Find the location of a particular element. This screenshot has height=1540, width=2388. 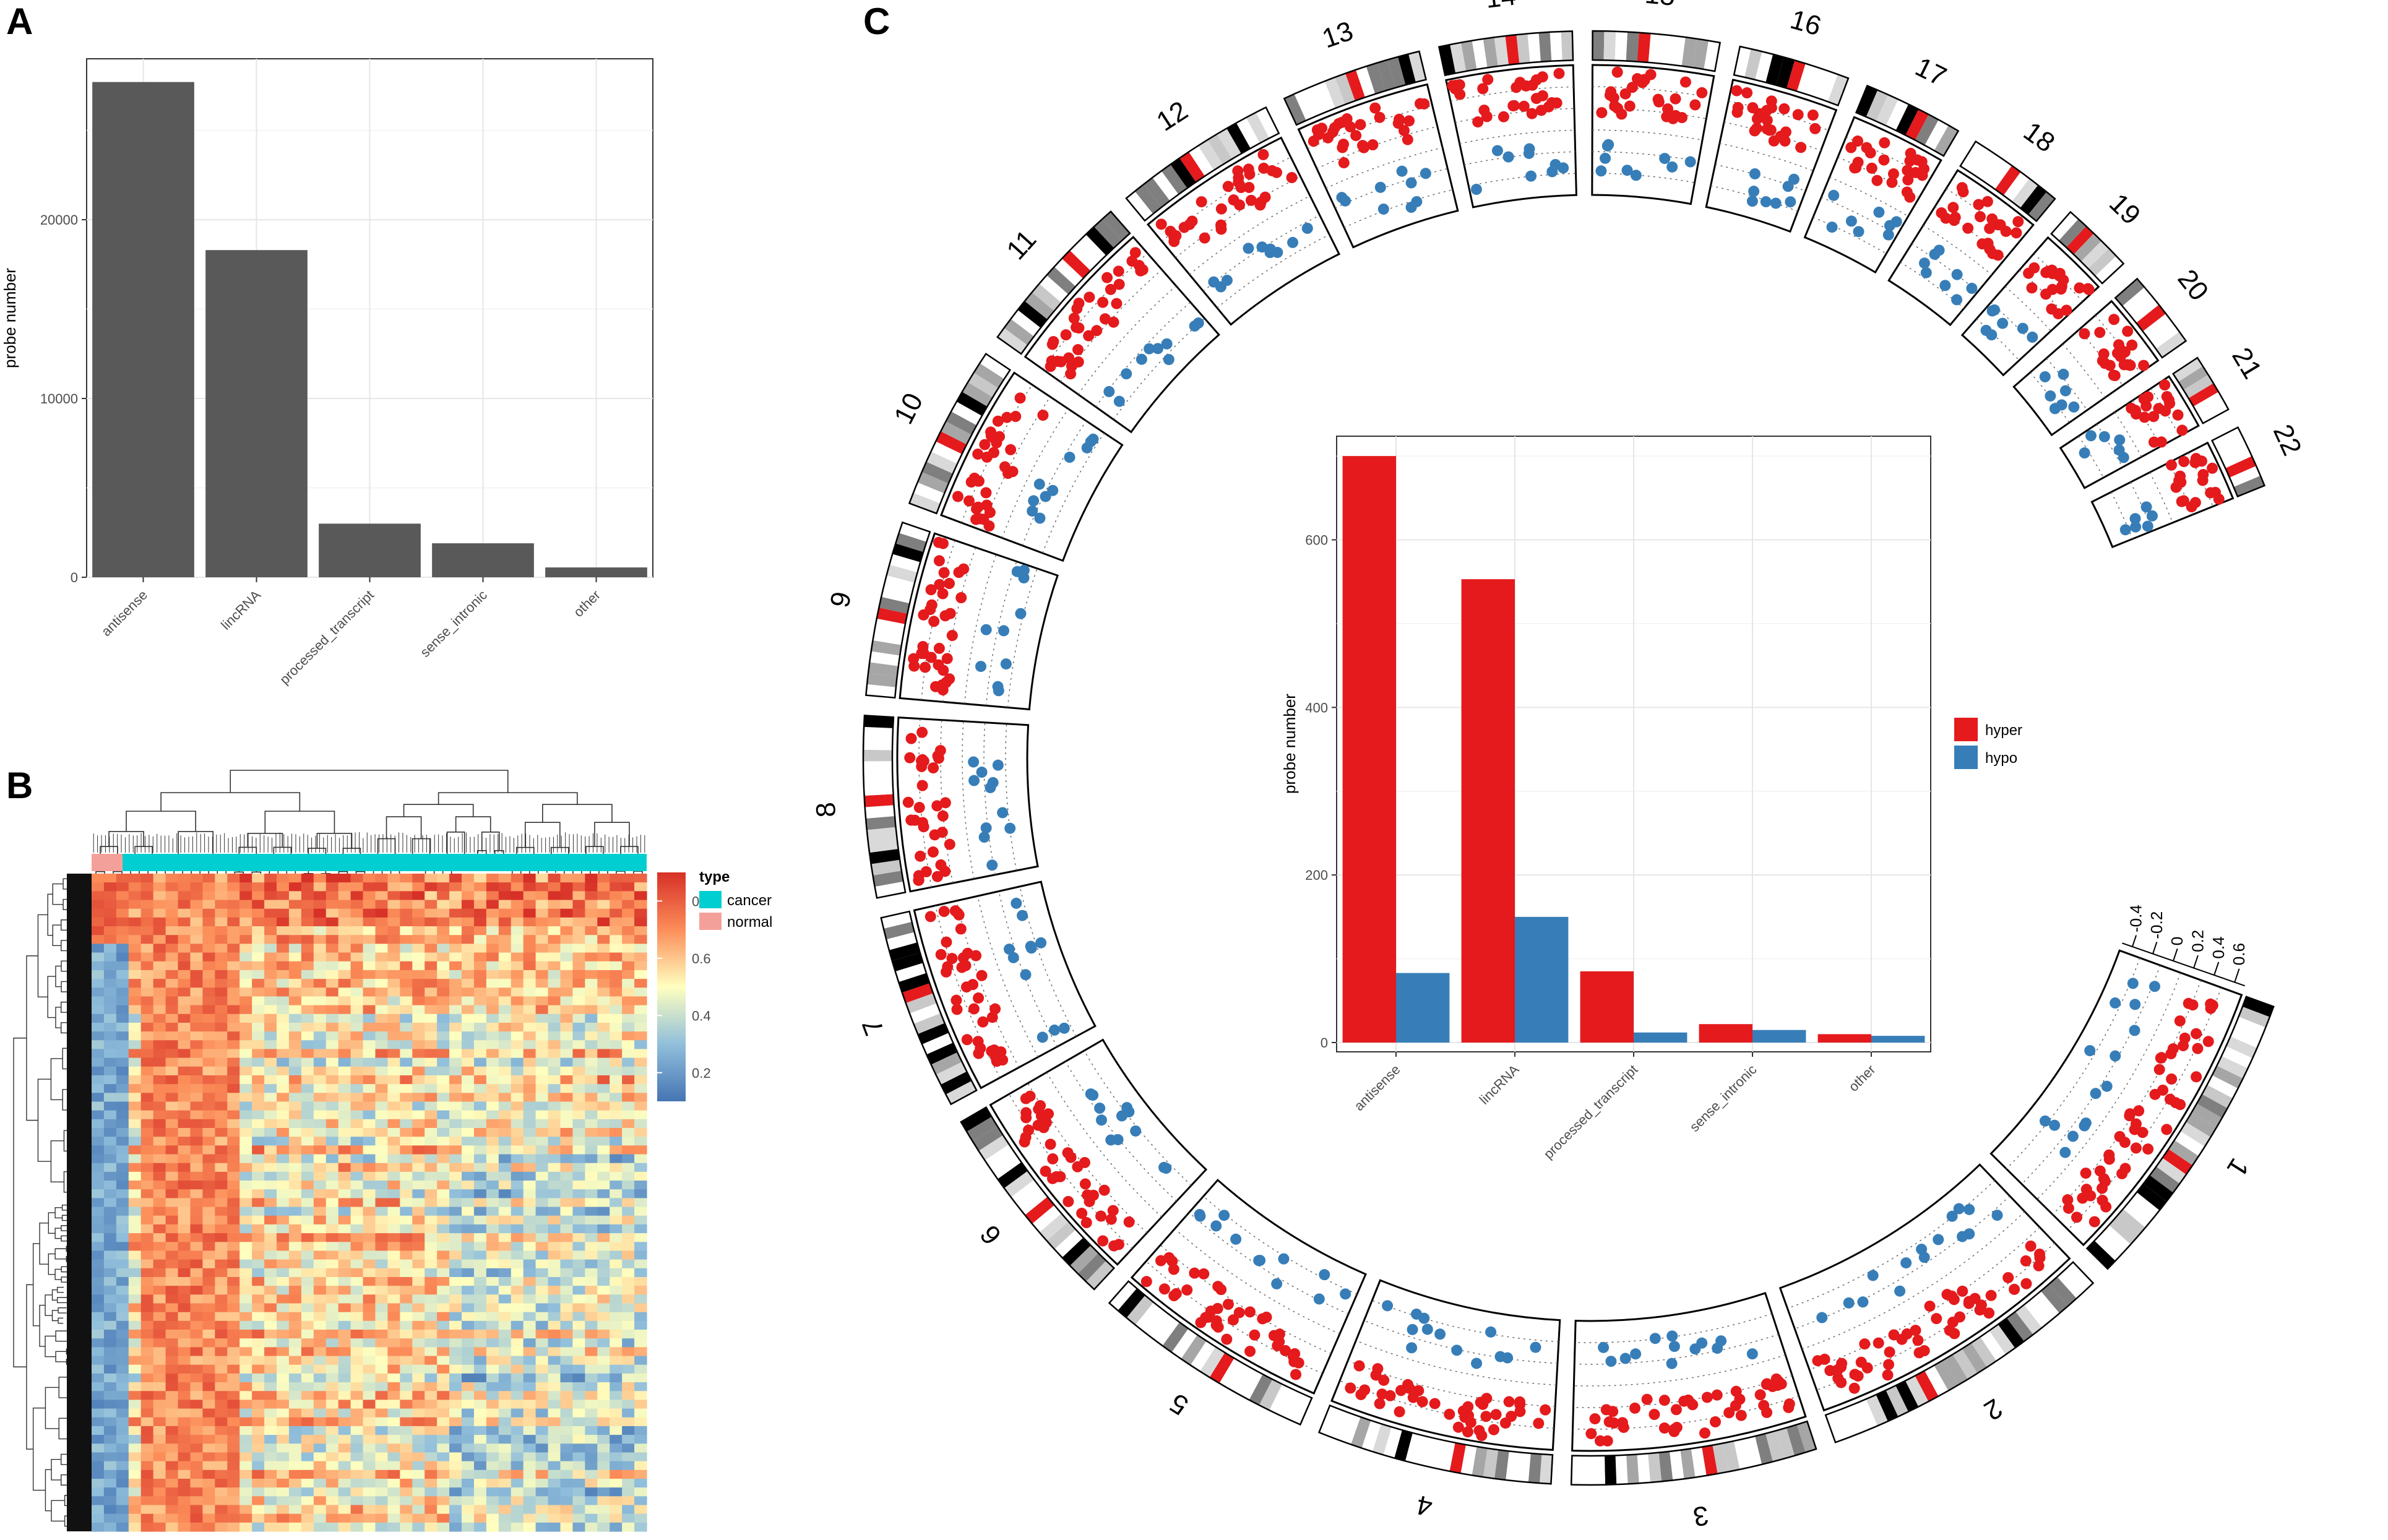

legend-label-normal: normal is located at coordinates (750, 922).